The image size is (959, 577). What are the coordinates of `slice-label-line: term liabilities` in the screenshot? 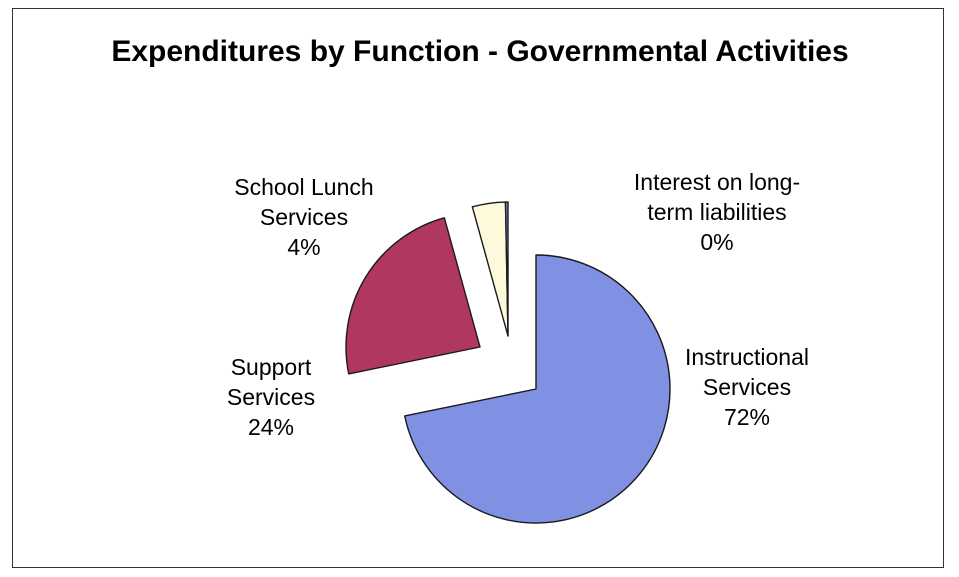 It's located at (717, 212).